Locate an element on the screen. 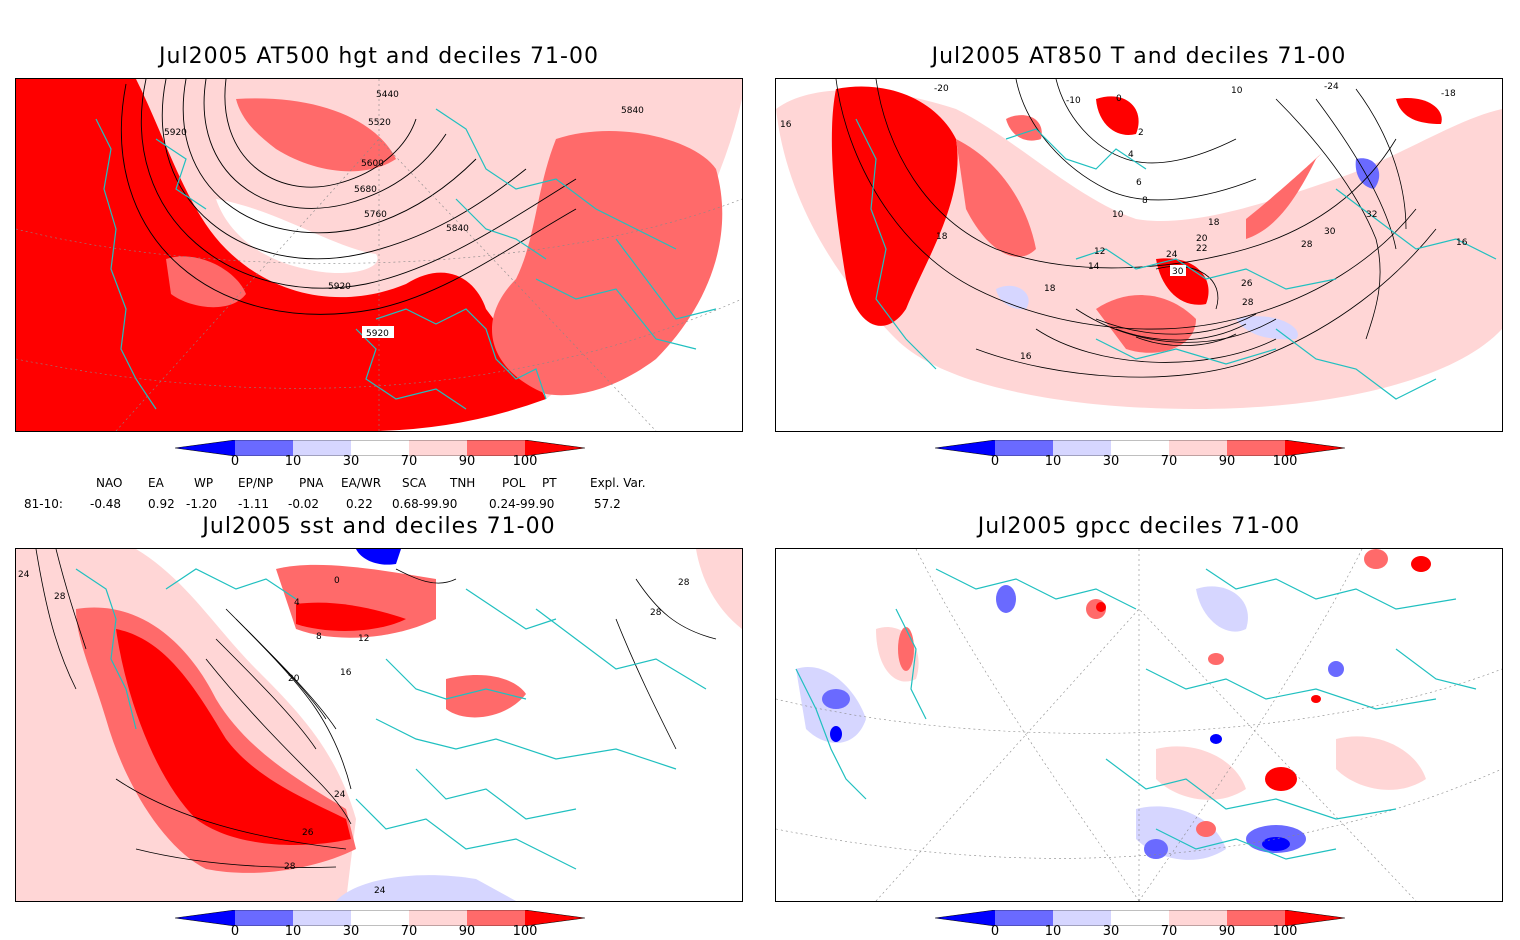  contour-label: 4 is located at coordinates (297, 603).